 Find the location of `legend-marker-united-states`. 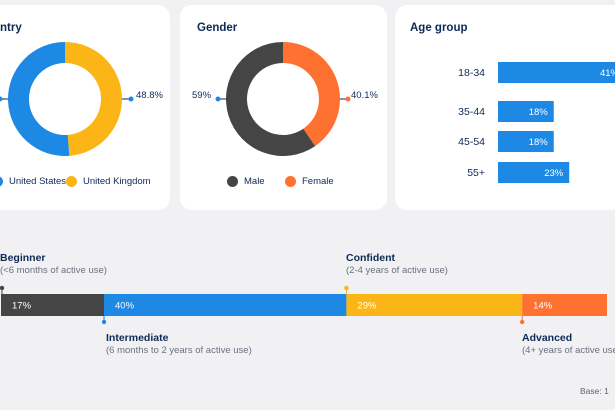

legend-marker-united-states is located at coordinates (1, 181).